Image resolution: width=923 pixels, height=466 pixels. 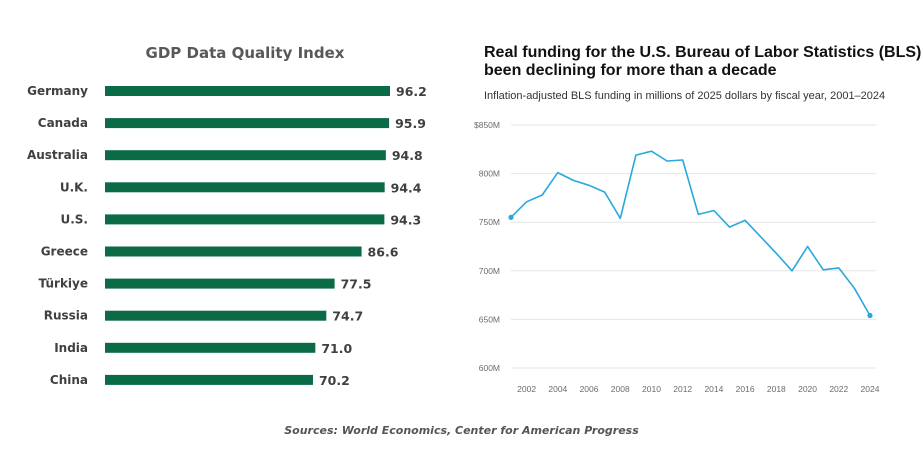 I want to click on category-label: Australia, so click(x=57, y=155).